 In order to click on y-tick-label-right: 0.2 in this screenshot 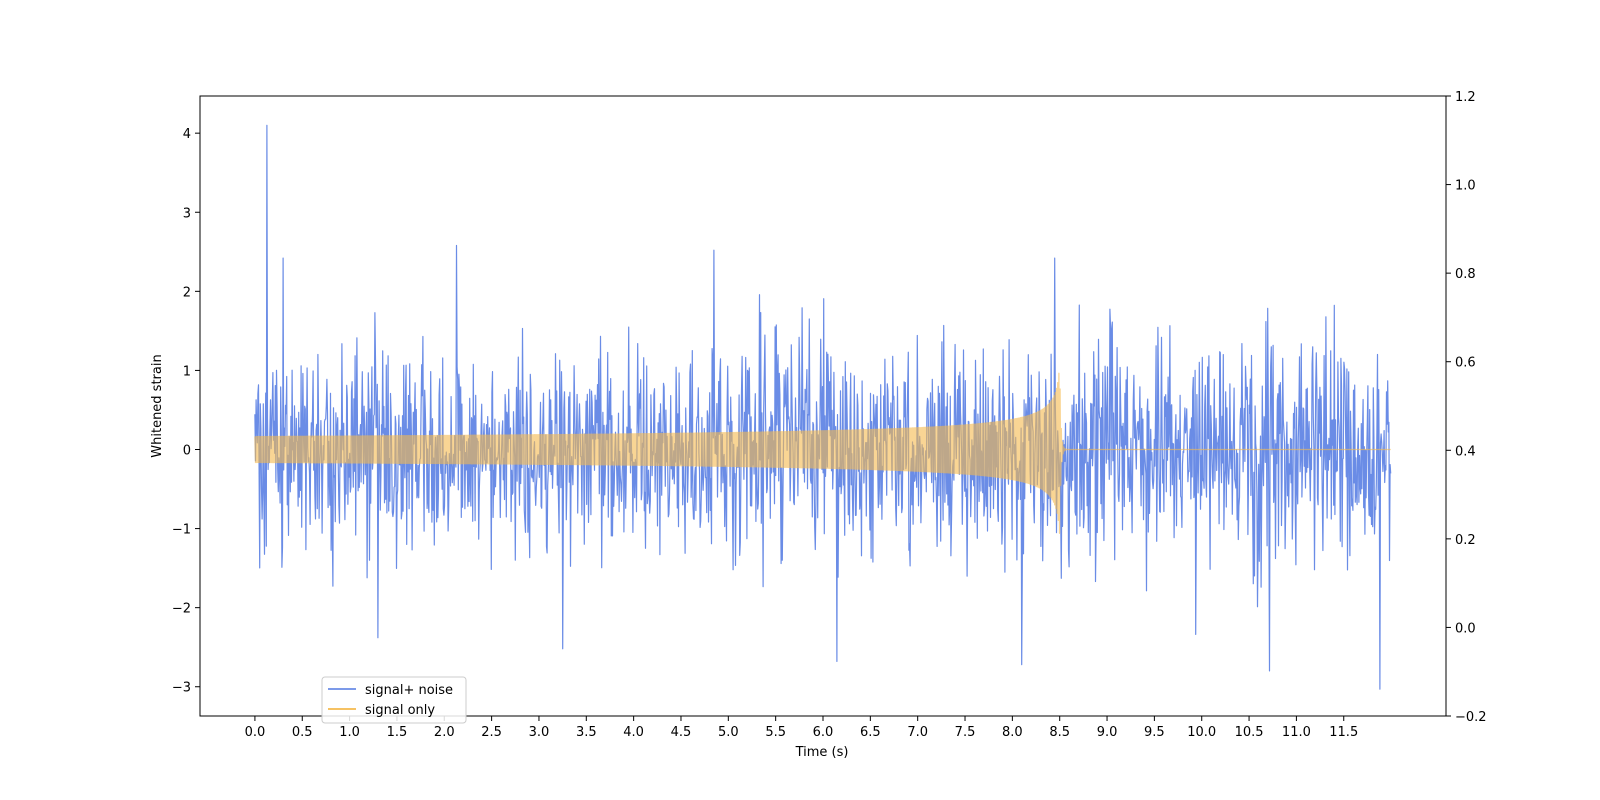, I will do `click(1465, 540)`.